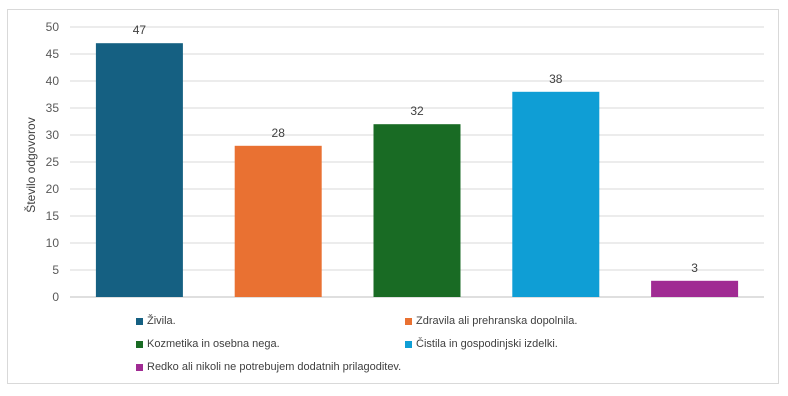  What do you see at coordinates (53, 108) in the screenshot?
I see `y-tick-label: 35` at bounding box center [53, 108].